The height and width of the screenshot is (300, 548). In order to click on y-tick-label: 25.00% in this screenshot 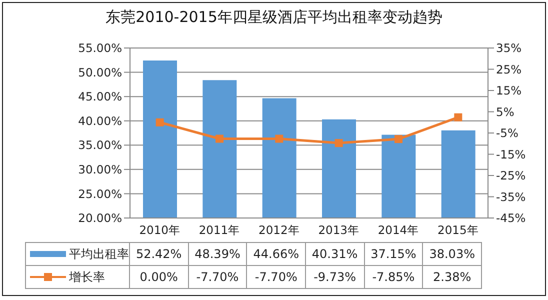, I will do `click(100, 193)`.